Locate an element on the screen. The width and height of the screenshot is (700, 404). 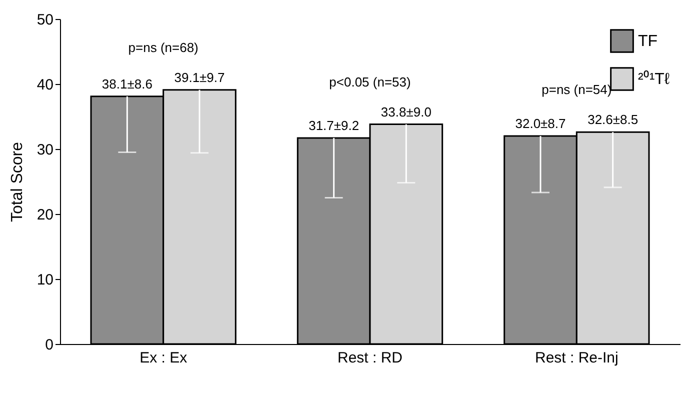
y-tick-label: 30 is located at coordinates (45, 150).